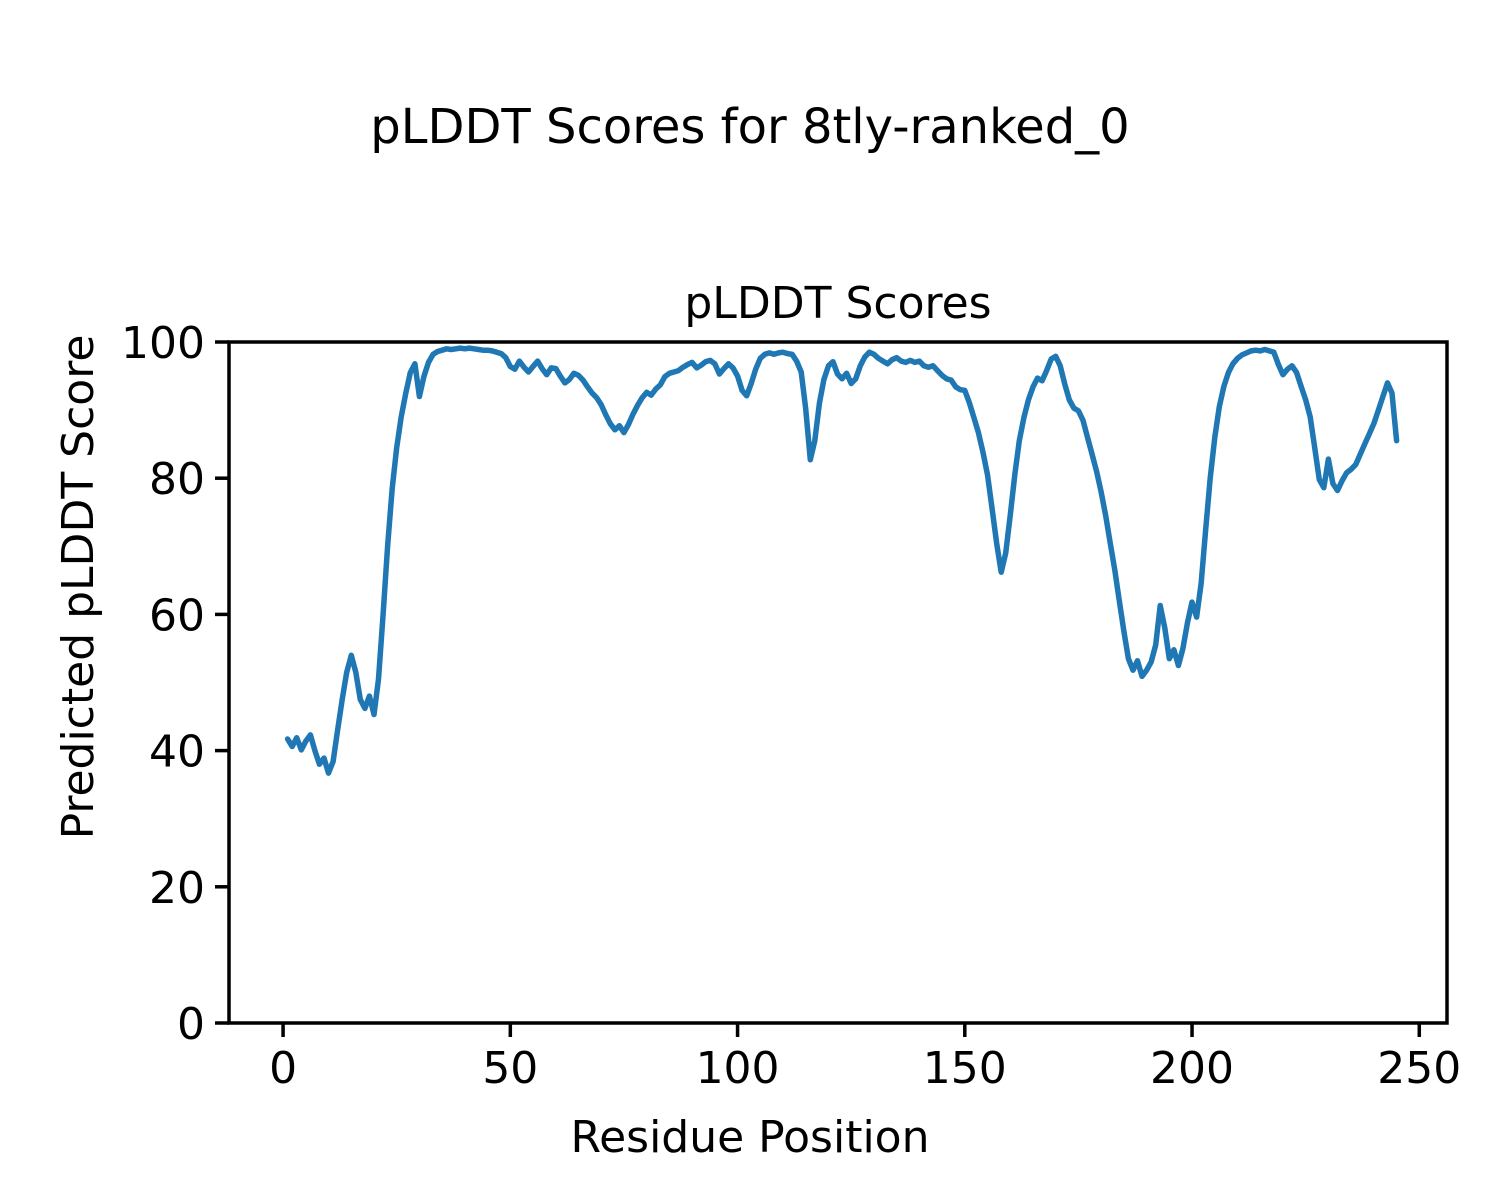 The height and width of the screenshot is (1200, 1500). What do you see at coordinates (78, 587) in the screenshot?
I see `y-axis-label: Predicted pLDDT Score` at bounding box center [78, 587].